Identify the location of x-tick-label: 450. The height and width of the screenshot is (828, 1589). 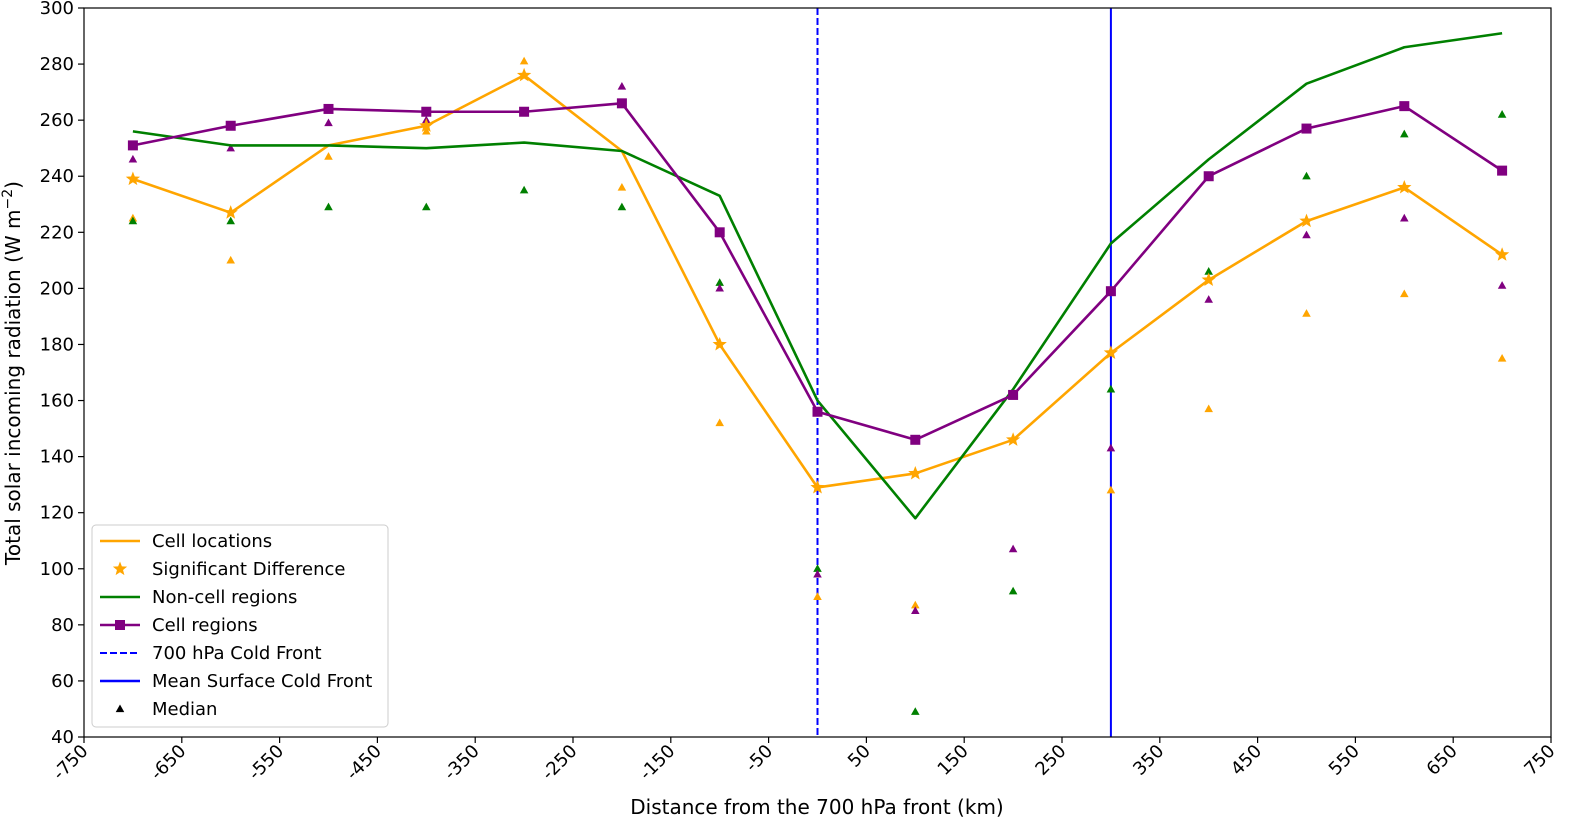
(1246, 760).